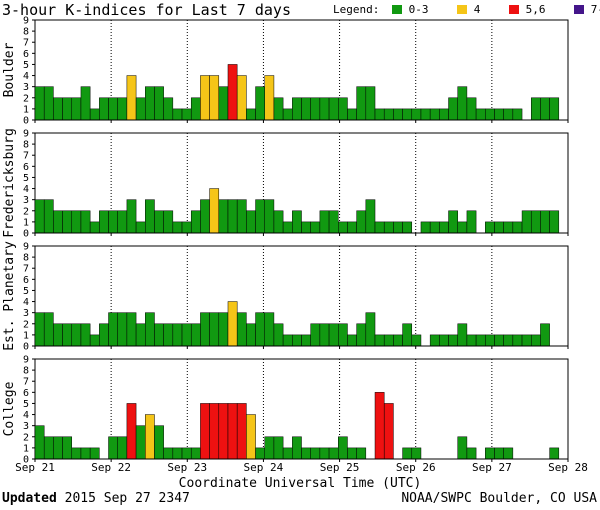  What do you see at coordinates (96, 498) in the screenshot?
I see `footer-updated: Updated 2015 Sep 27 2347` at bounding box center [96, 498].